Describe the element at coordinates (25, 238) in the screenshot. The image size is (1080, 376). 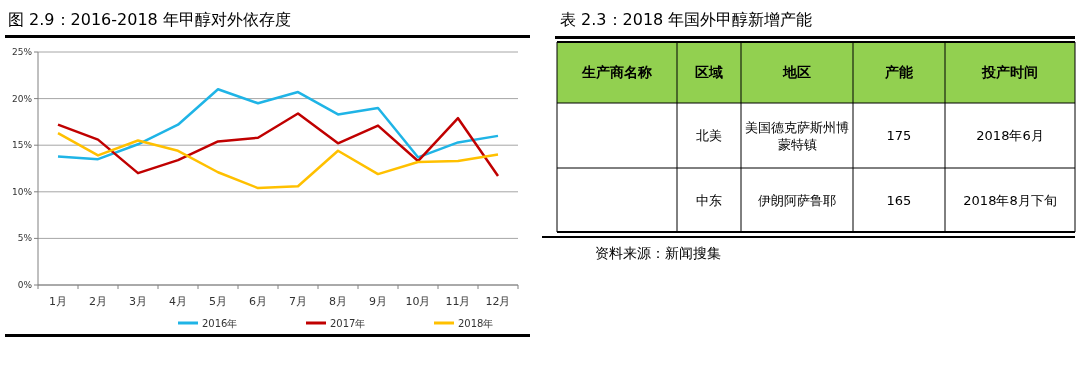
I see `y-tick-label: 5%` at that location.